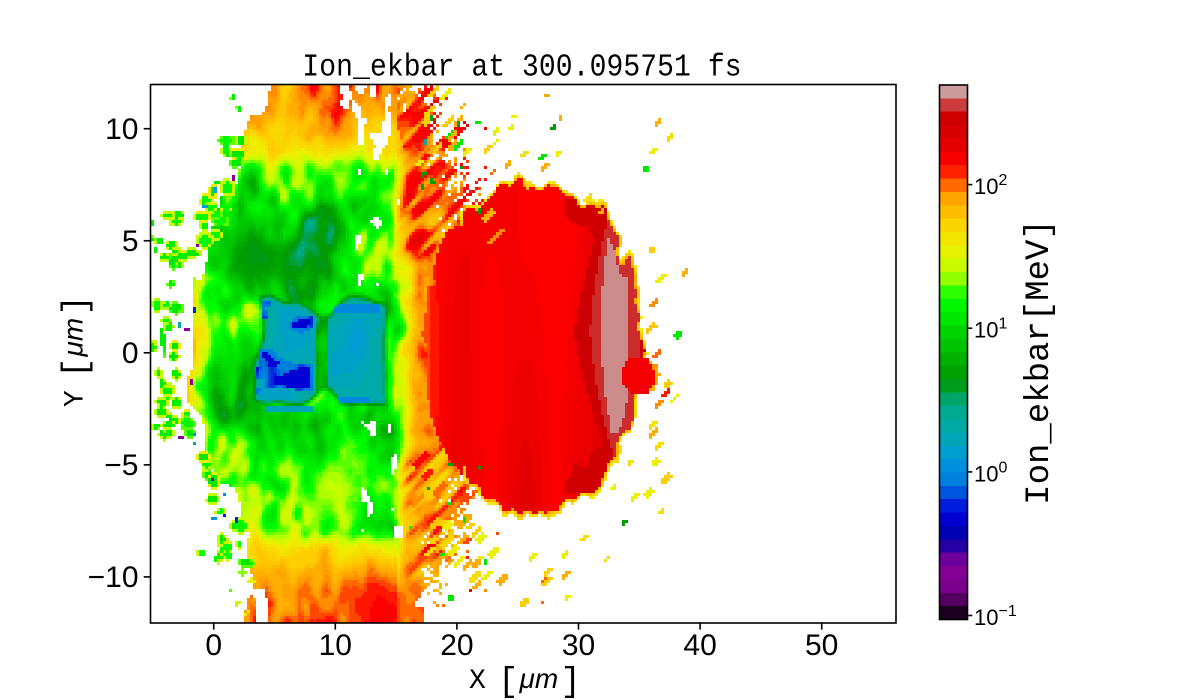  What do you see at coordinates (113, 577) in the screenshot?
I see `svg-text: −10` at bounding box center [113, 577].